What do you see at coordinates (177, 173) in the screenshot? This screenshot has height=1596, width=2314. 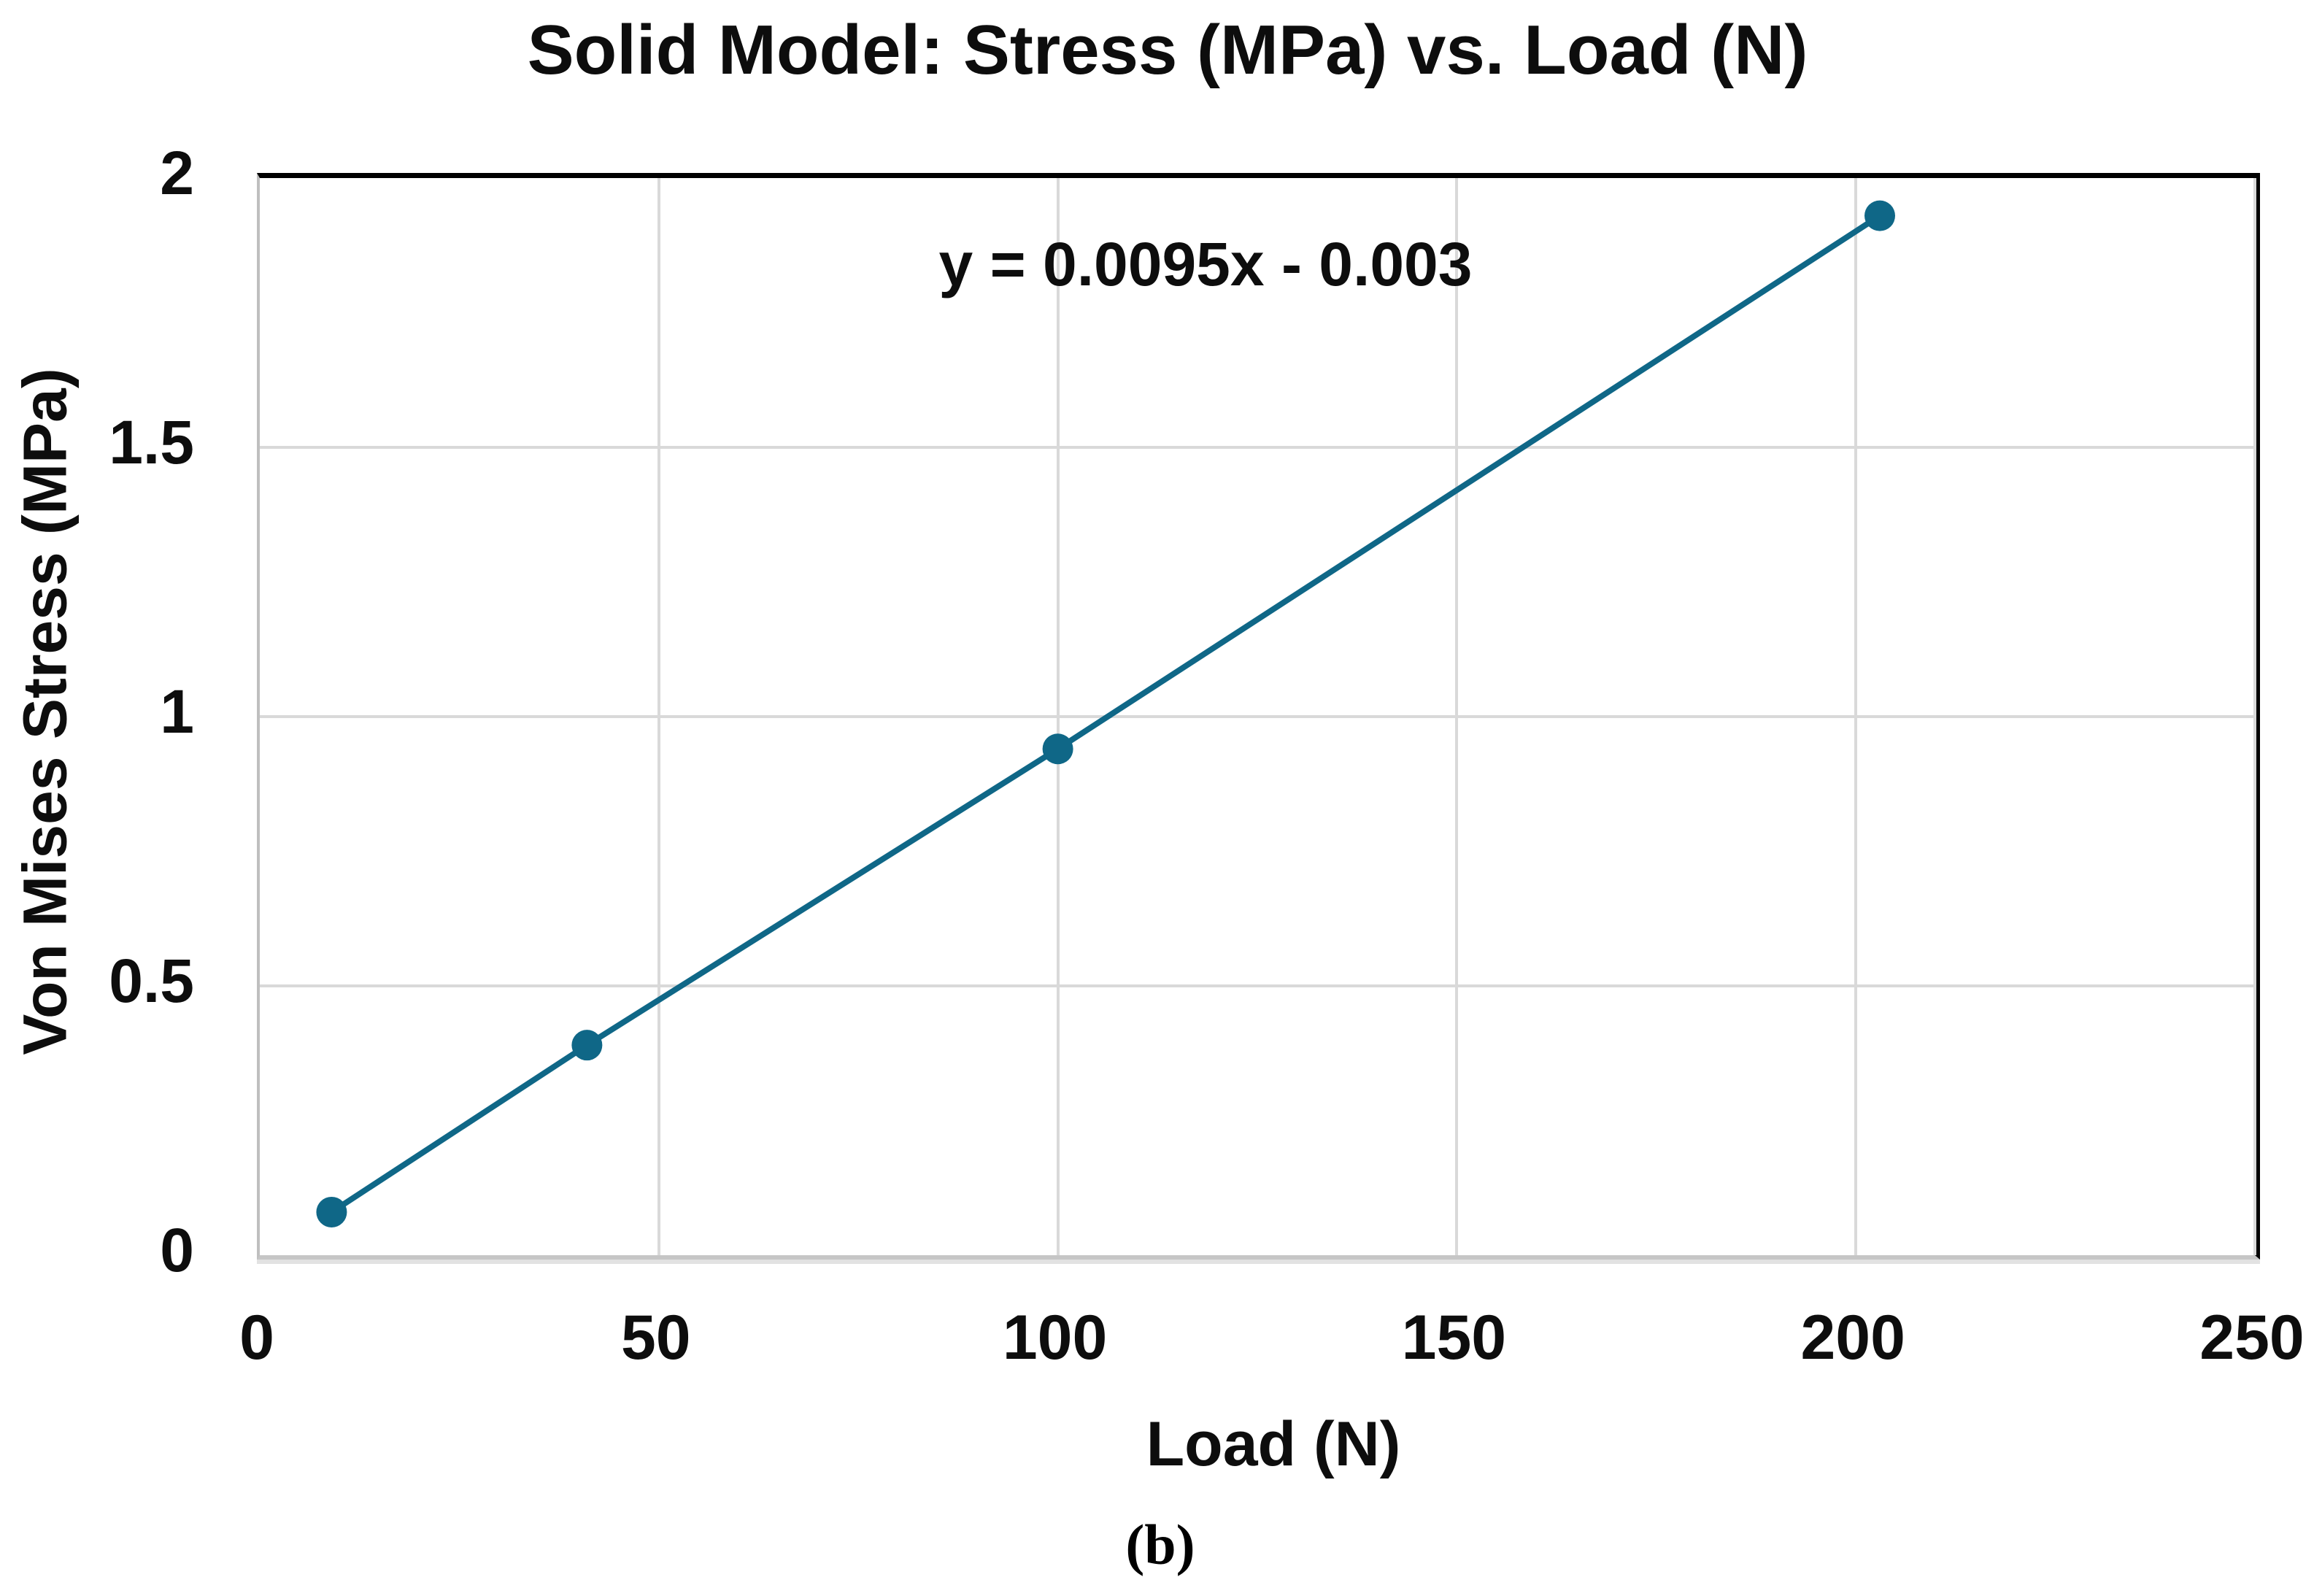 I see `y-tick-label: 2` at bounding box center [177, 173].